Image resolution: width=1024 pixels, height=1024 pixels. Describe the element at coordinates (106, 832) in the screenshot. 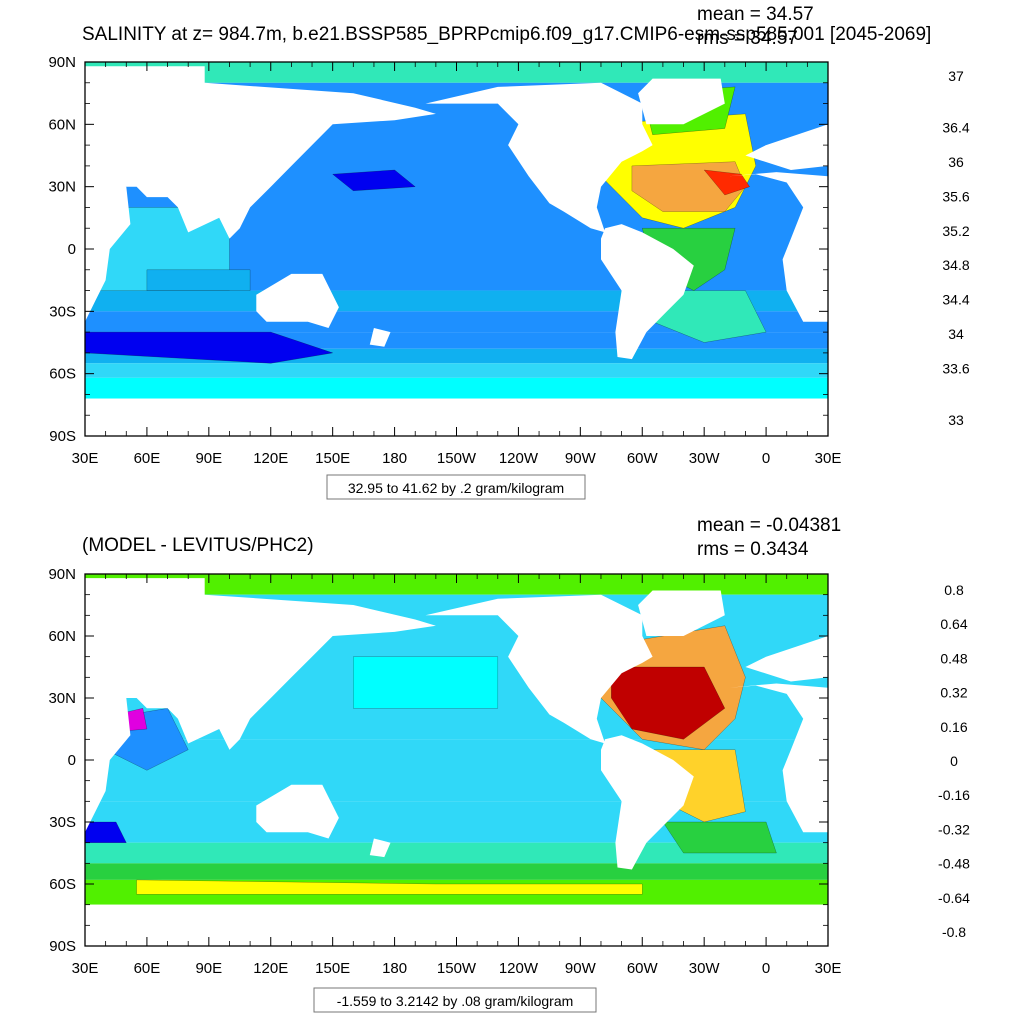

I see `agulhas-blue` at that location.